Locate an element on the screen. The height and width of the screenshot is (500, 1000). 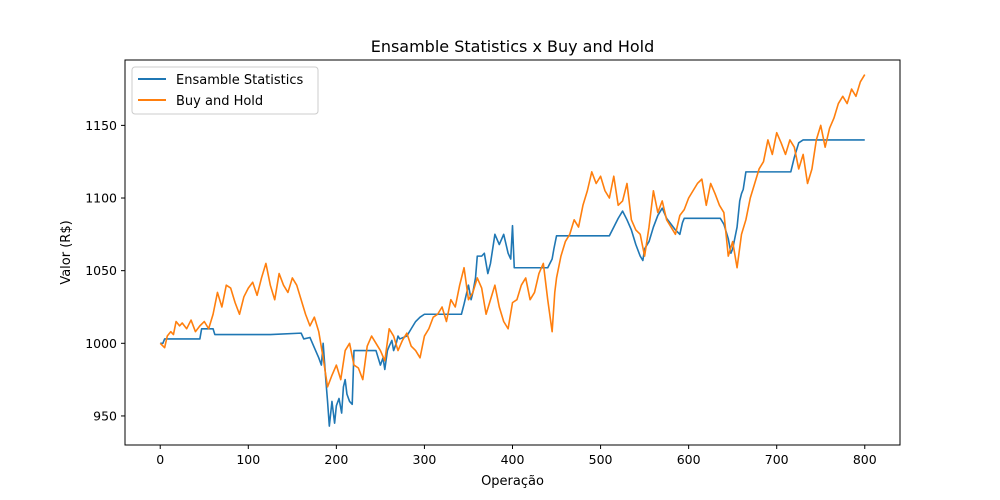
x-tick-label: 600 is located at coordinates (689, 459).